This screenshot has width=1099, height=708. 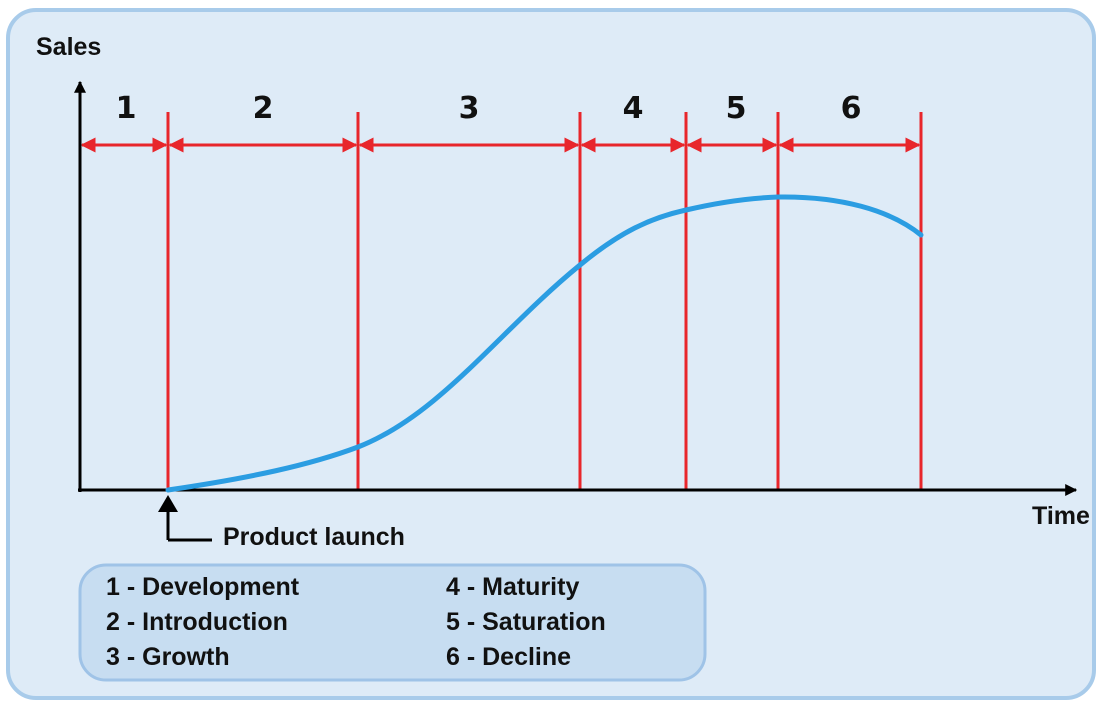 What do you see at coordinates (263, 108) in the screenshot?
I see `stage-number: 2` at bounding box center [263, 108].